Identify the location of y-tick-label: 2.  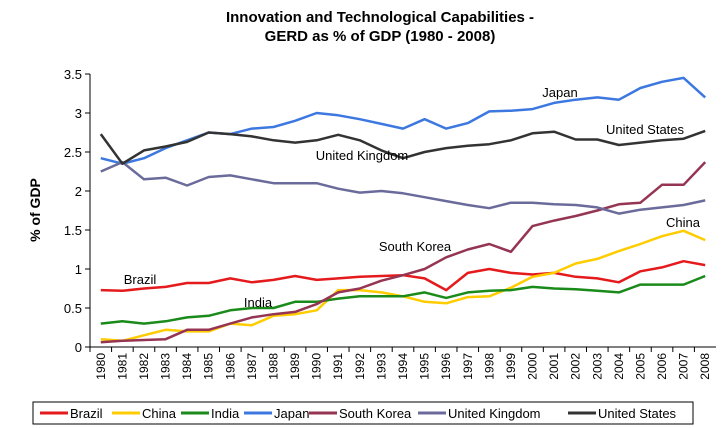
(78, 191).